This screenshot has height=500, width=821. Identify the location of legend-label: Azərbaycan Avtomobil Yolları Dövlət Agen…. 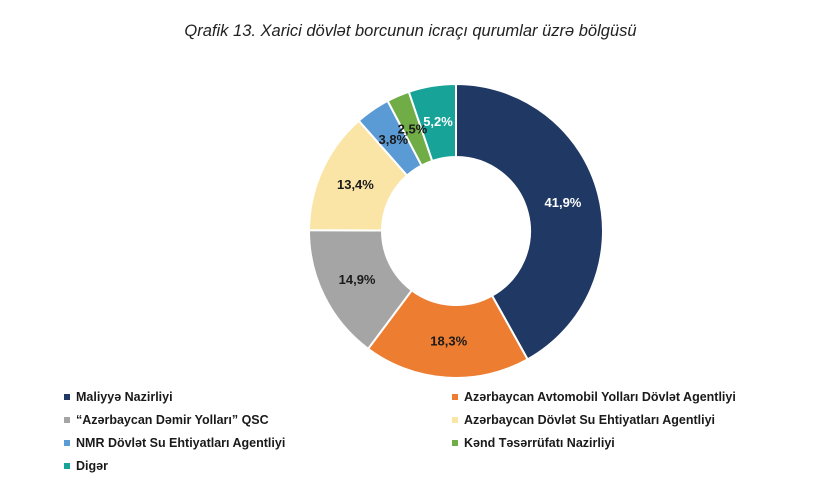
(600, 397).